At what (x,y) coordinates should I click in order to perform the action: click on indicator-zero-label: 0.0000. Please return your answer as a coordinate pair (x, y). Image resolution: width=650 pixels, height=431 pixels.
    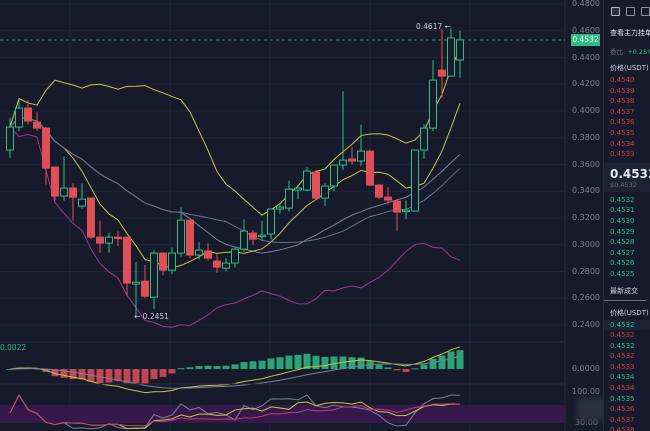
    Looking at the image, I should click on (586, 368).